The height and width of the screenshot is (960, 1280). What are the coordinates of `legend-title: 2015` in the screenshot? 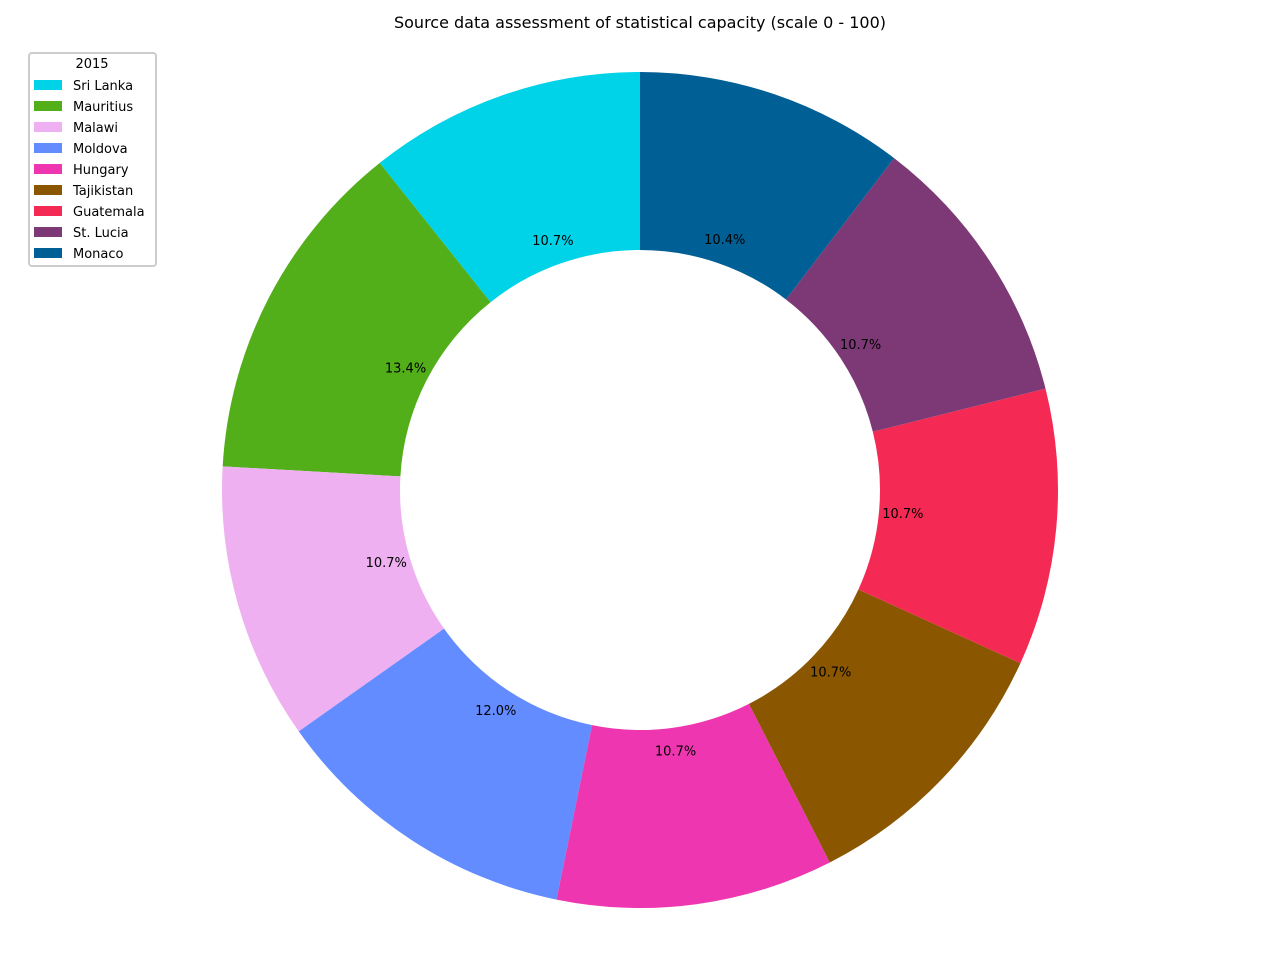 It's located at (91, 64).